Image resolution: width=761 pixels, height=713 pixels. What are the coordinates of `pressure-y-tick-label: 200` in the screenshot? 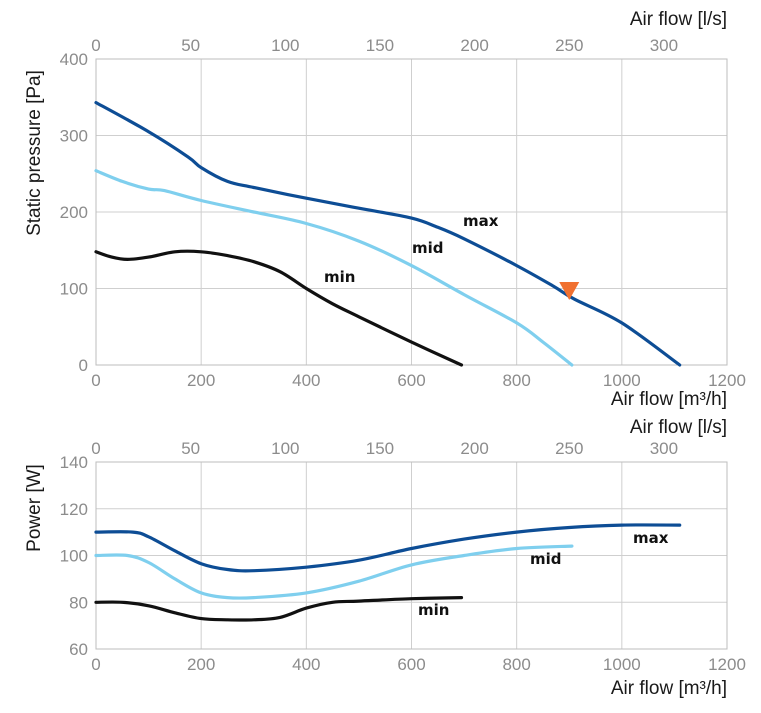 It's located at (74, 212).